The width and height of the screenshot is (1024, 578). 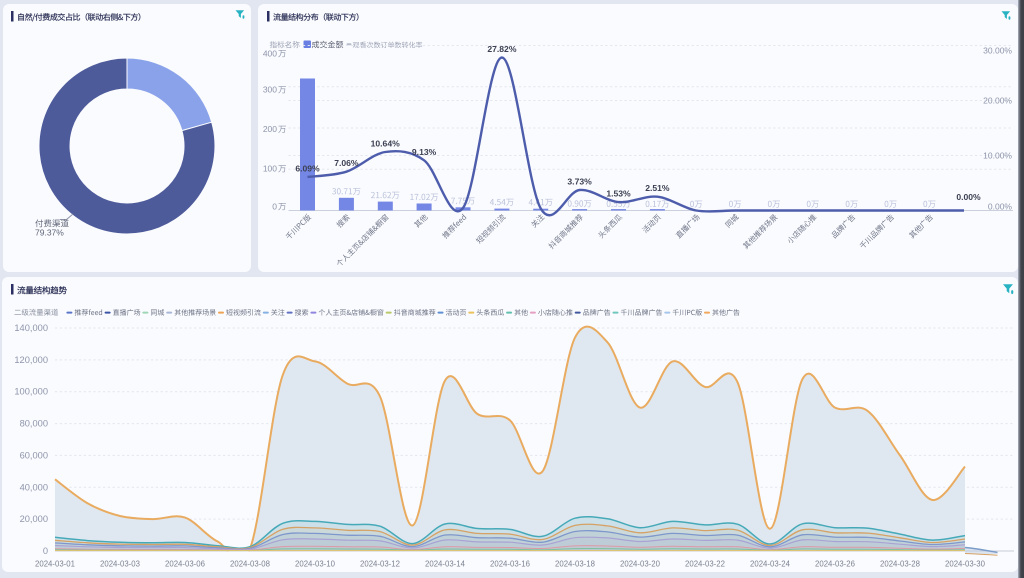 I want to click on svg-text: 3.73%, so click(x=579, y=182).